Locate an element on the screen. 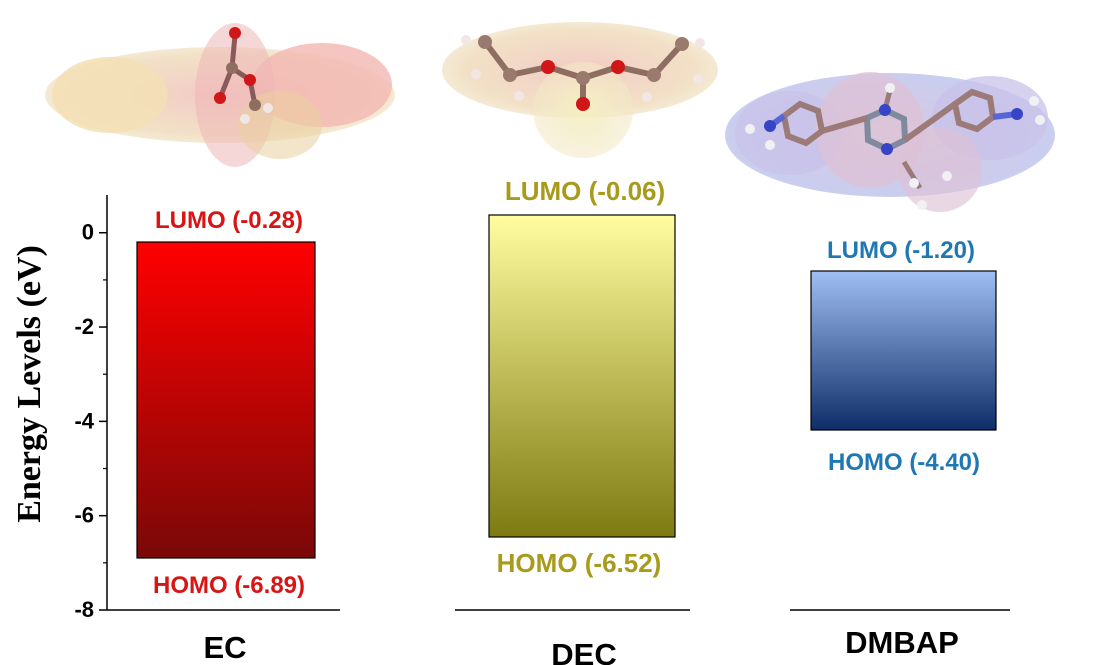 This screenshot has width=1100, height=665. lumo-label-dmbap: LUMO (-1.20) is located at coordinates (901, 250).